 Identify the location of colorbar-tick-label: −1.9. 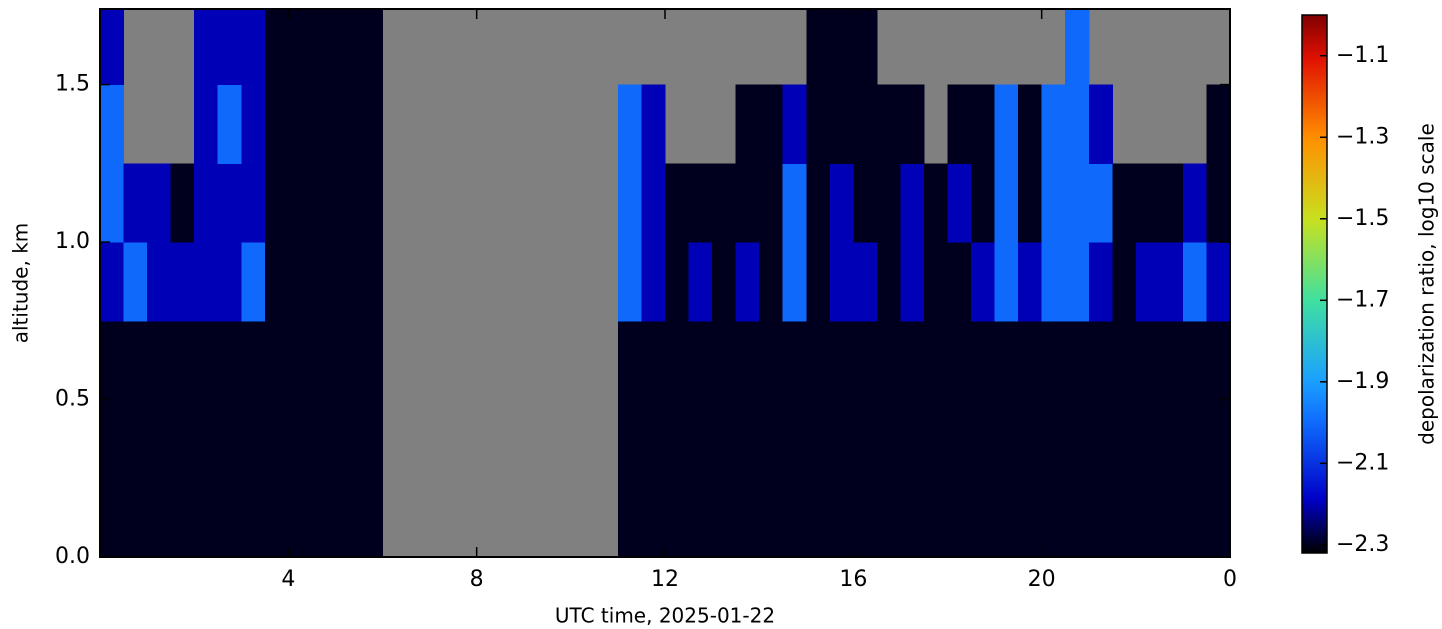
(1362, 381).